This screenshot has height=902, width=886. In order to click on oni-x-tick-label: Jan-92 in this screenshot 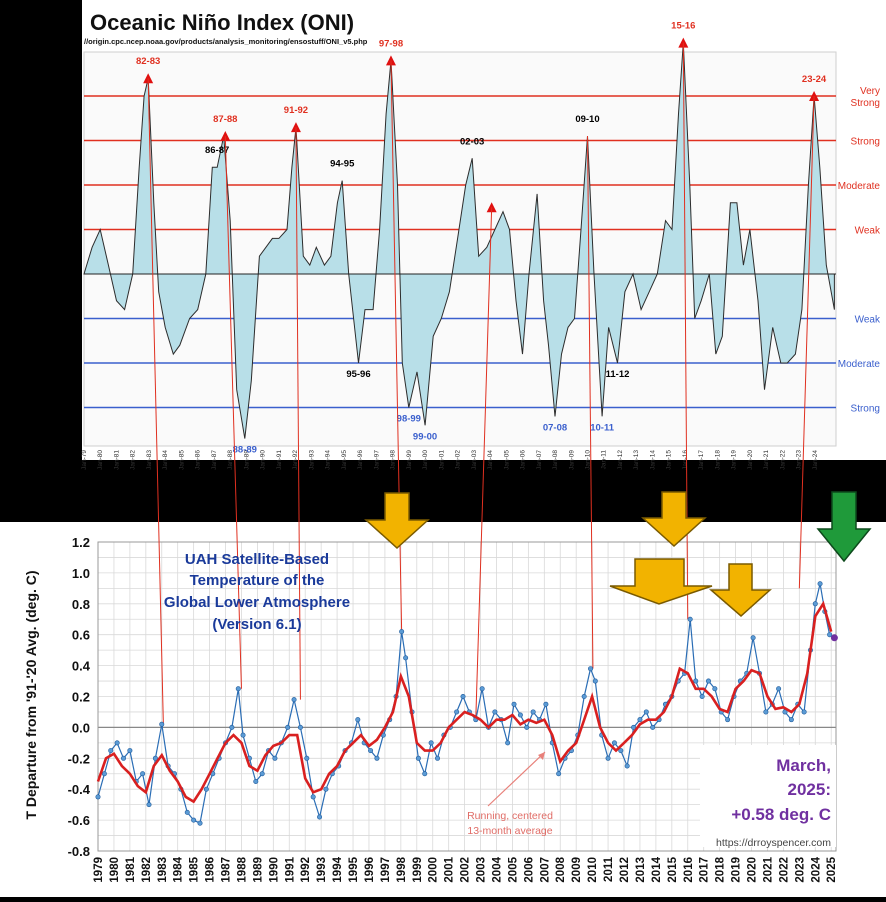, I will do `click(295, 460)`.